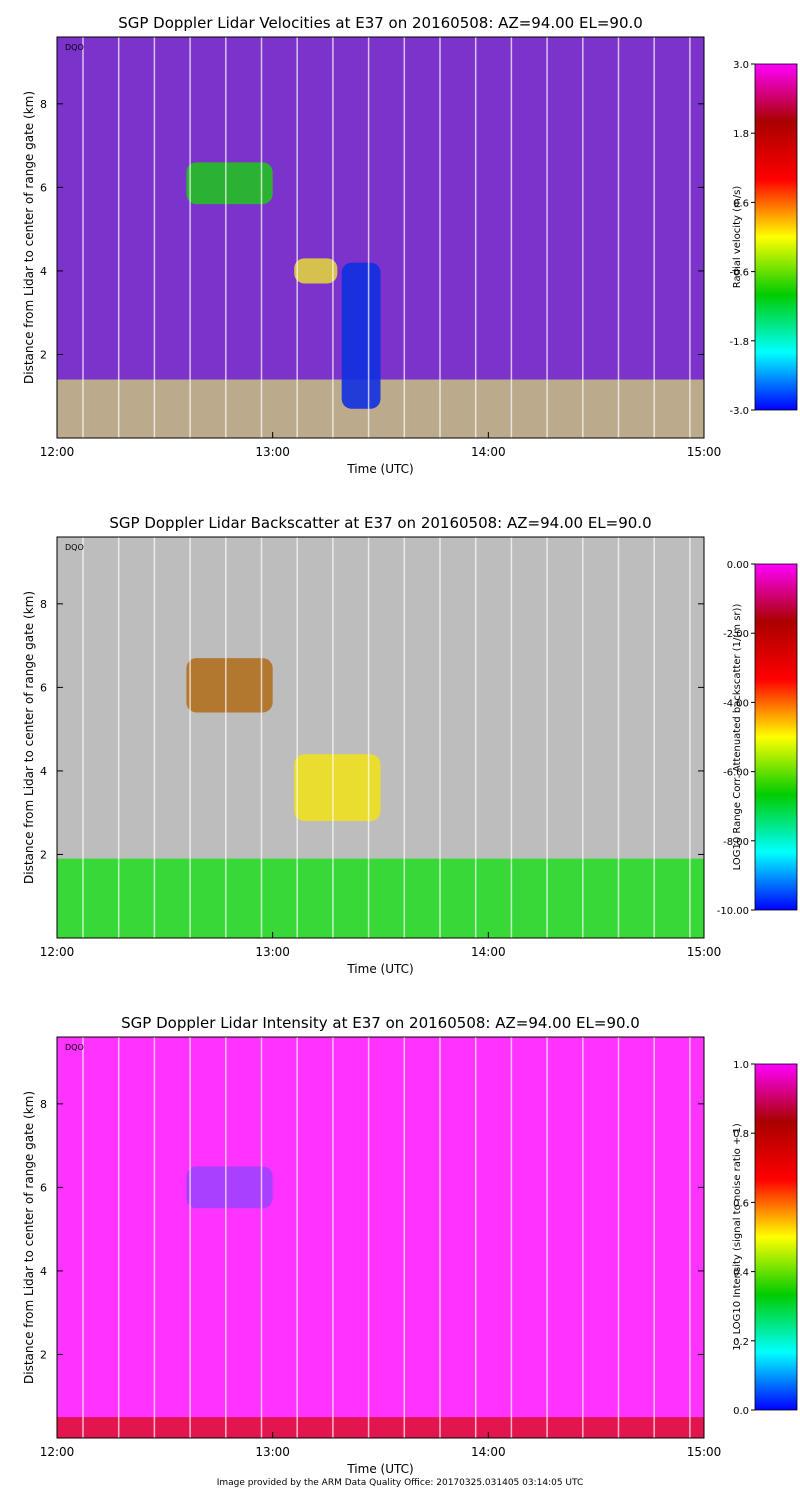  I want to click on colorbar-tick-label: -0.6, so click(739, 273).